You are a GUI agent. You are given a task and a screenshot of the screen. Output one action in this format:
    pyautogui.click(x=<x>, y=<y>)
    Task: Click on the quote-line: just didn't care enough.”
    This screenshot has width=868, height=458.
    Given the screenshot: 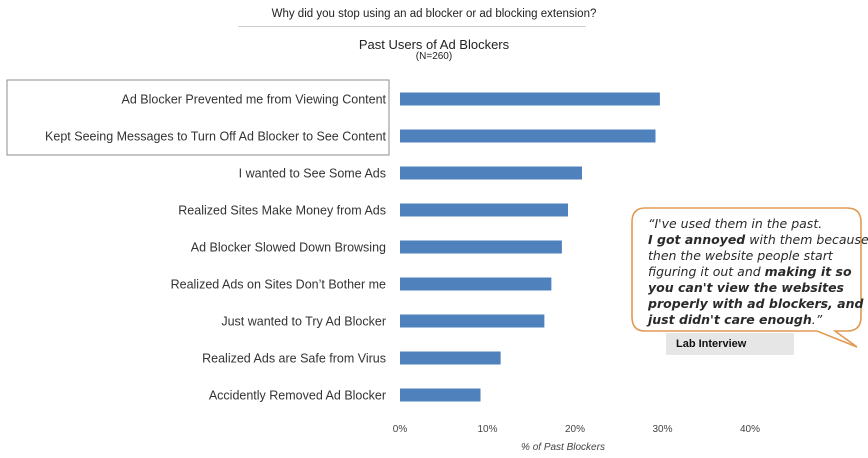 What is the action you would take?
    pyautogui.click(x=758, y=320)
    